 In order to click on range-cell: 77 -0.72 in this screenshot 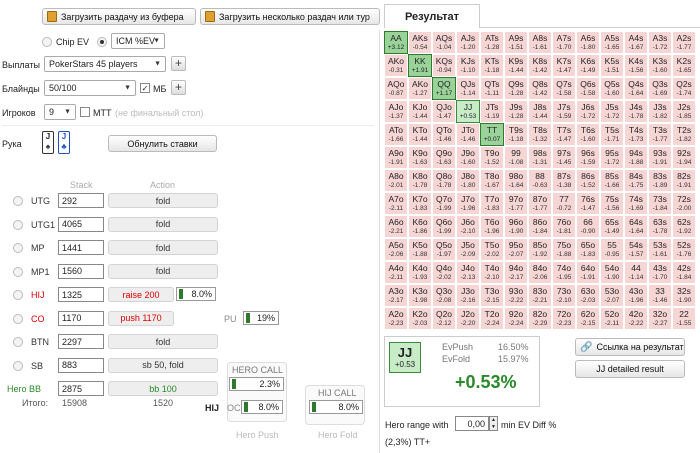, I will do `click(564, 203)`.